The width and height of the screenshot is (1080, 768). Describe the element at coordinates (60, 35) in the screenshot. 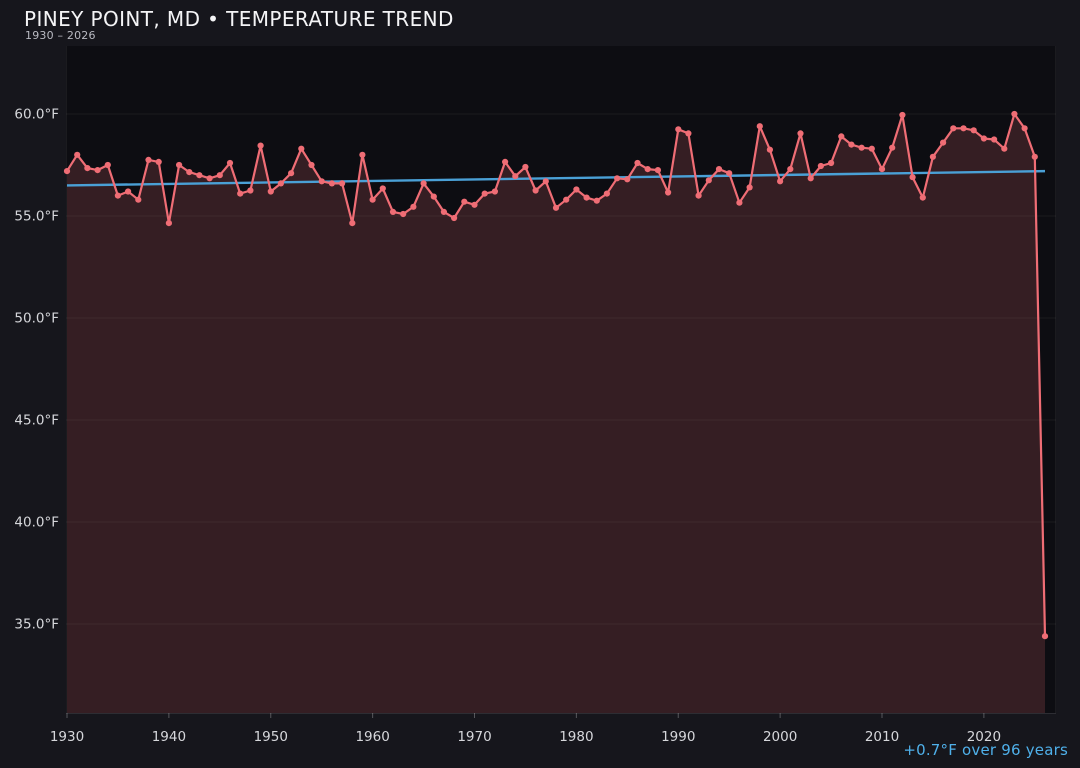

I see `date-range-subtitle: 1930 – 2026` at that location.